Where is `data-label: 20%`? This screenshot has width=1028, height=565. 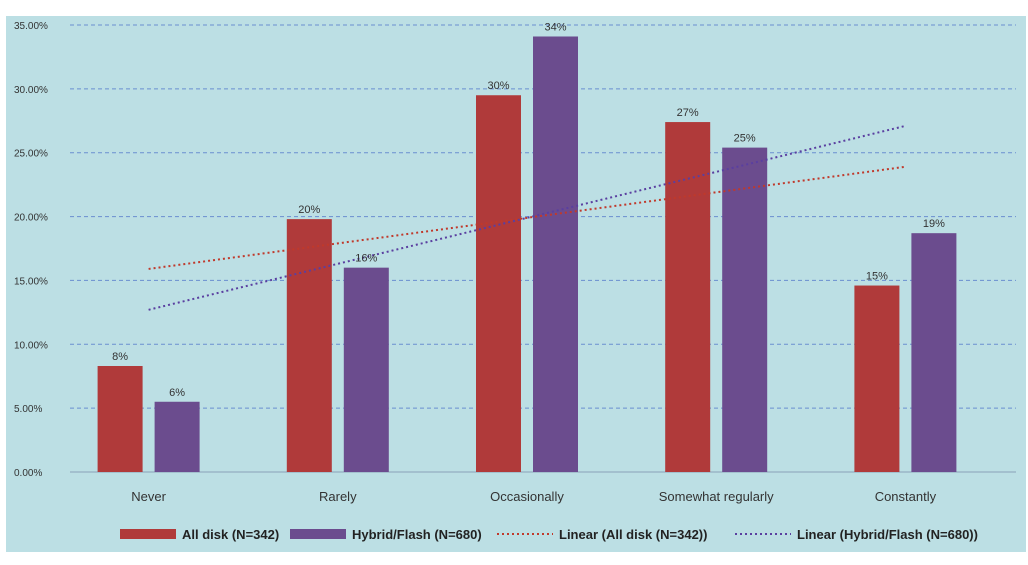
data-label: 20% is located at coordinates (309, 210).